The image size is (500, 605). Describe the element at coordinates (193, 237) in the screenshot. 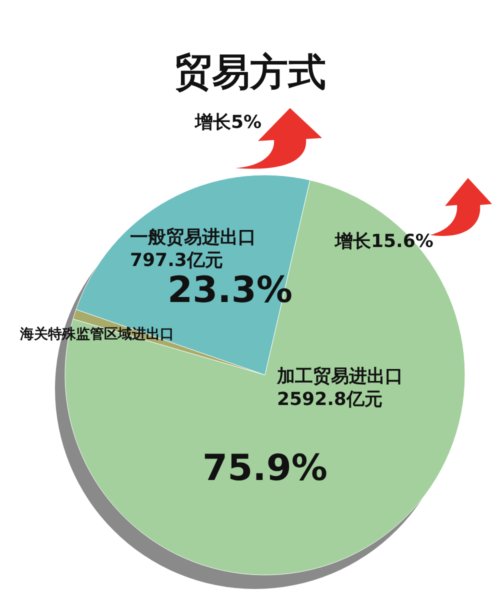

I see `slice-label: 一般贸易进出口` at that location.